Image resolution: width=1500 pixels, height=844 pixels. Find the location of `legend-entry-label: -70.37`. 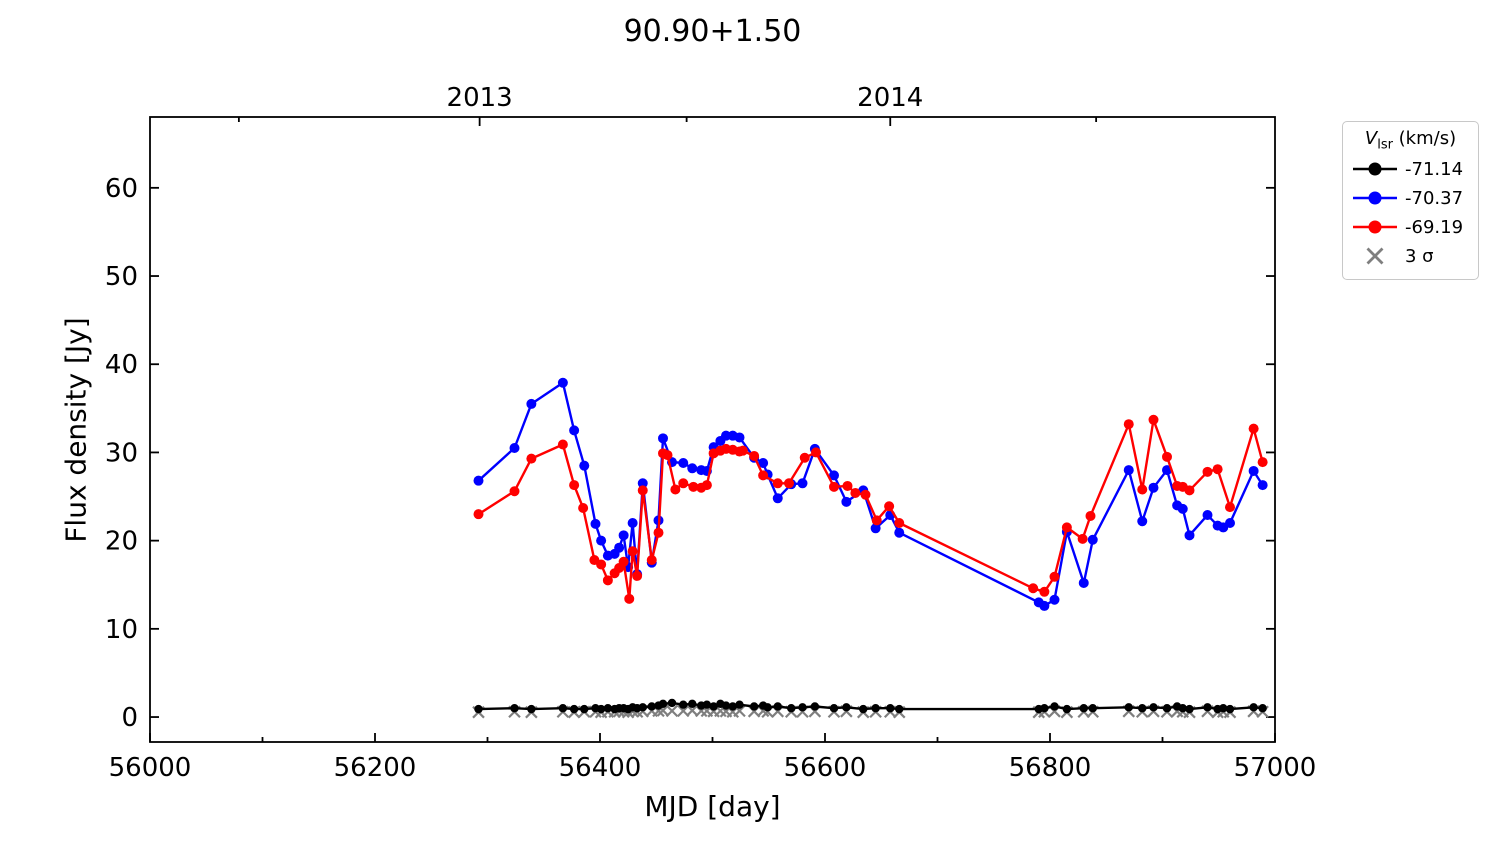

legend-entry-label: -70.37 is located at coordinates (1434, 198).